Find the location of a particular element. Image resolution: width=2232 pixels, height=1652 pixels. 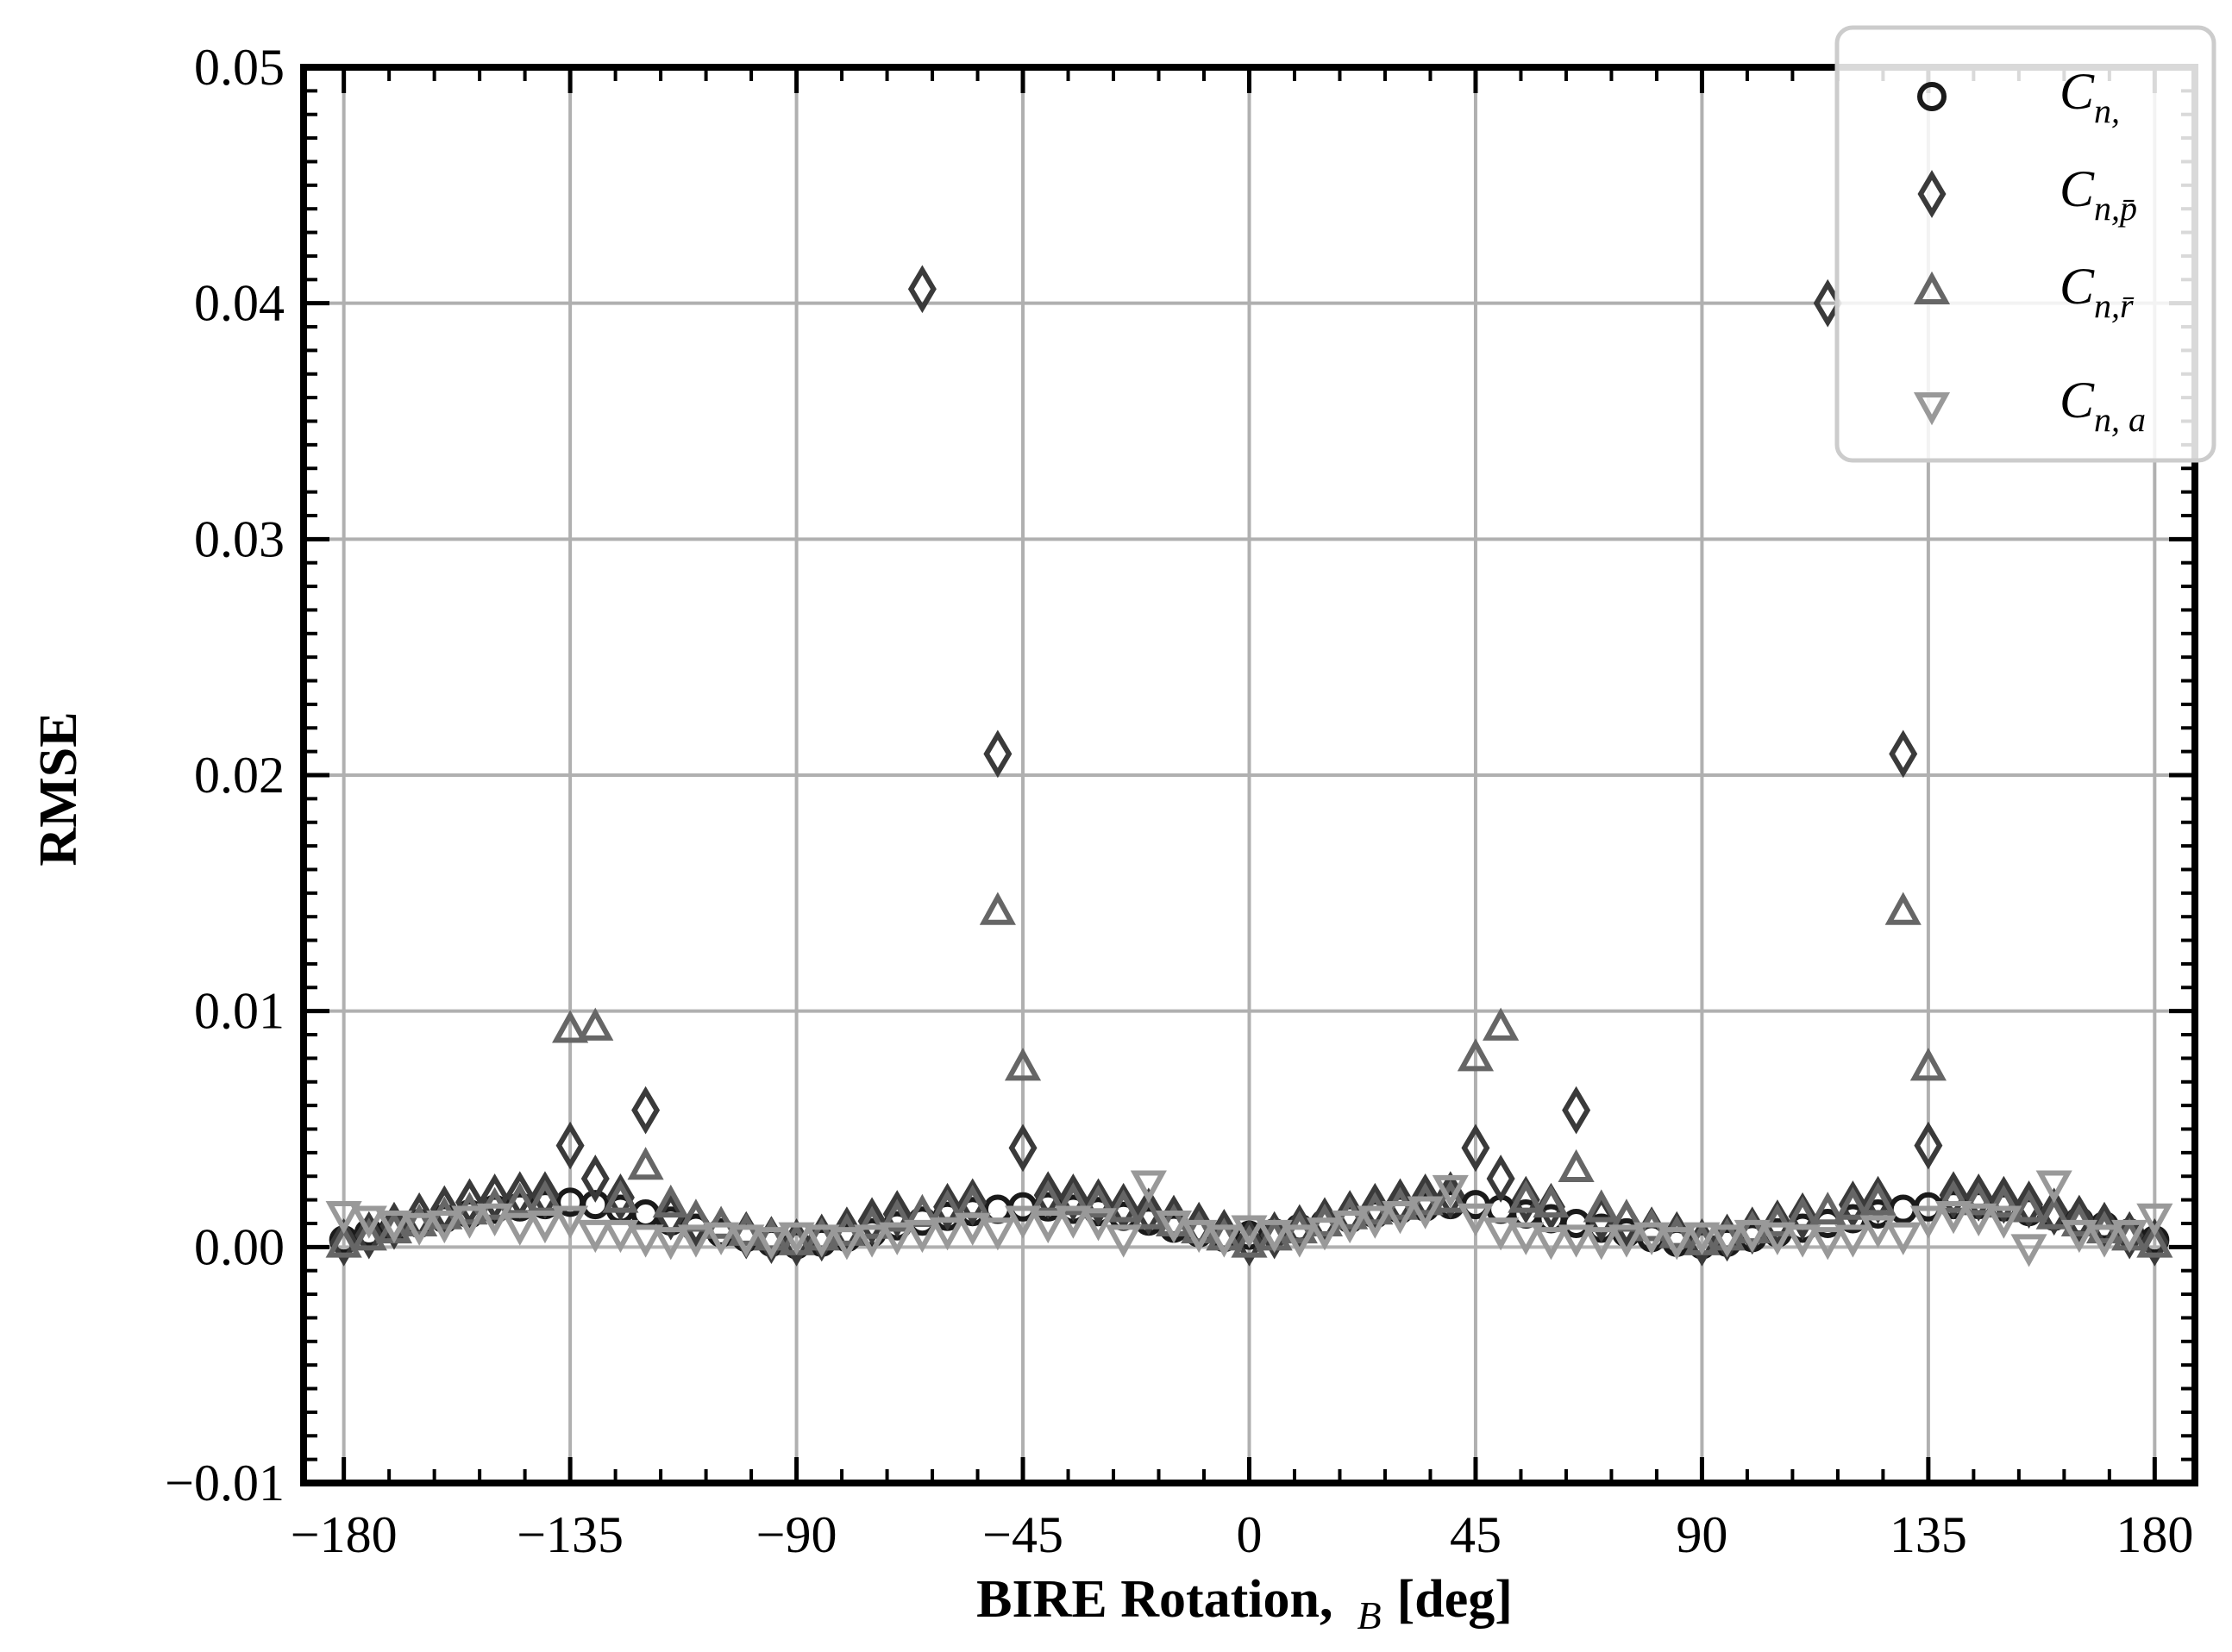

legend-marker-triangle-up is located at coordinates (1932, 287).